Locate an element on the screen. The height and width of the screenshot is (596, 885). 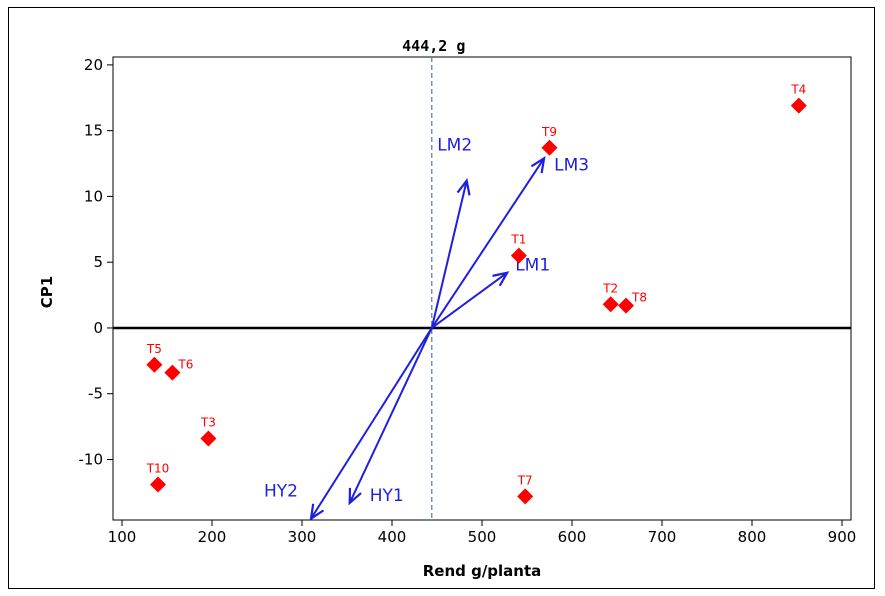
x-axis-title: Rend g/planta is located at coordinates (482, 571).